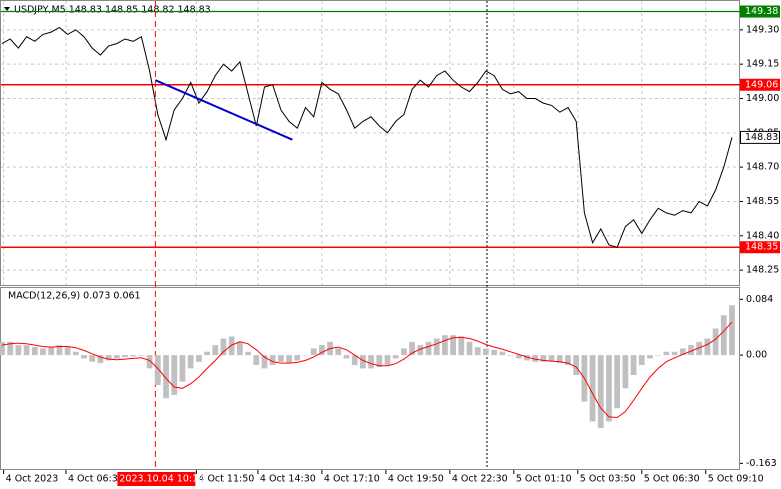 This screenshot has height=489, width=781. I want to click on x-tick-label: 4 Oct 11:50, so click(226, 479).